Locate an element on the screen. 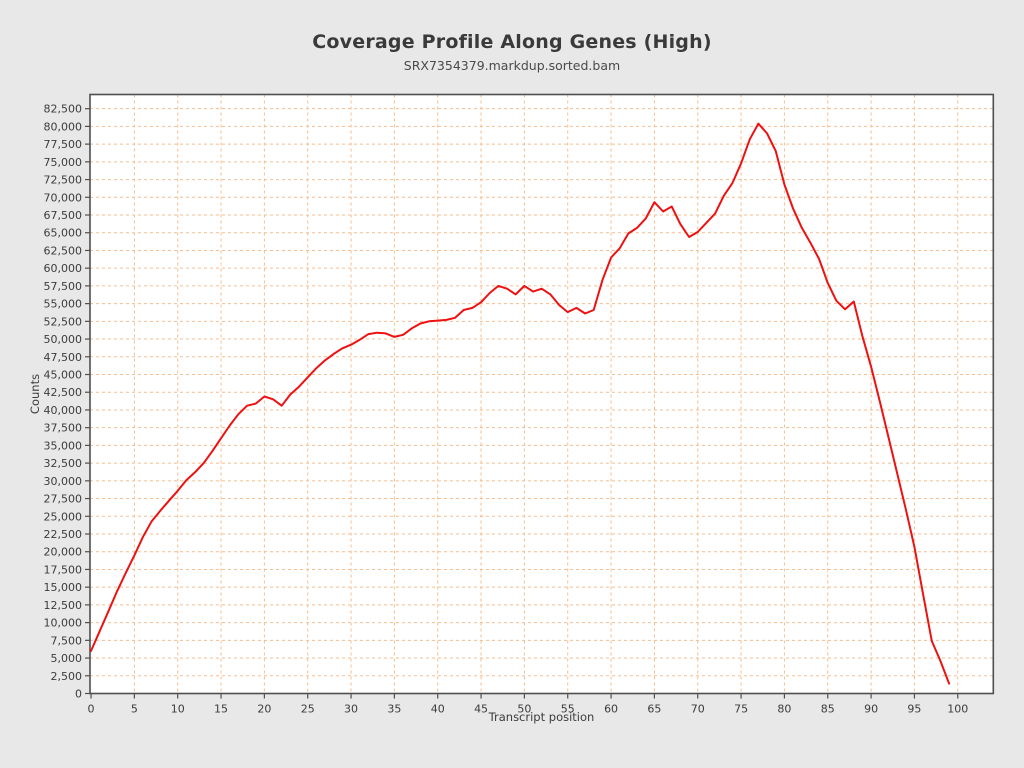 The width and height of the screenshot is (1024, 768). svg-text: 75 is located at coordinates (741, 709).